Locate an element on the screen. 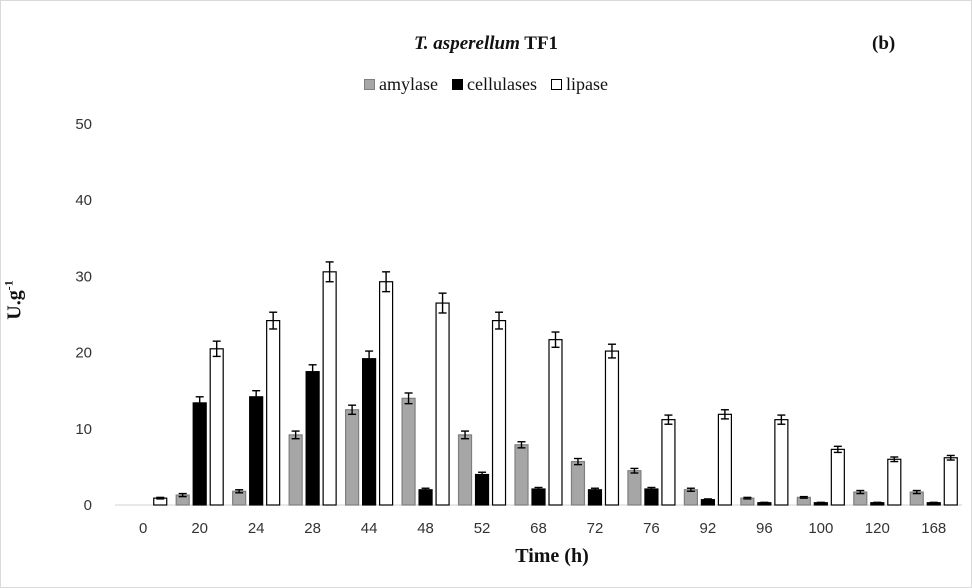 The height and width of the screenshot is (588, 972). y-tick-label: 20 is located at coordinates (83, 353).